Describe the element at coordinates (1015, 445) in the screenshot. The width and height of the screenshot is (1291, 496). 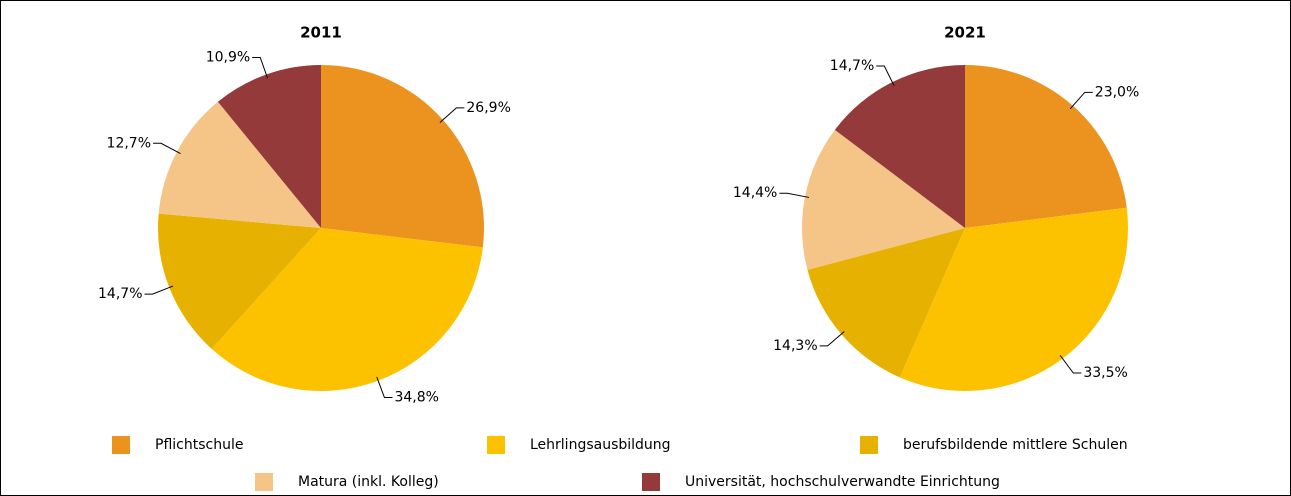
I see `legend-label: berufsbildende mittlere Schulen` at that location.